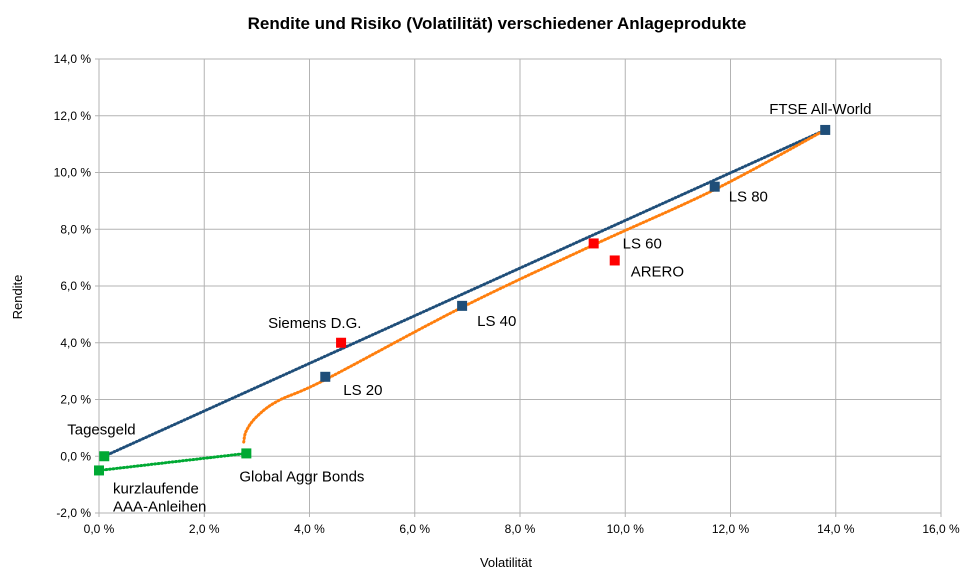 The height and width of the screenshot is (581, 971). Describe the element at coordinates (520, 529) in the screenshot. I see `x-tick-label: 8,0 %` at that location.